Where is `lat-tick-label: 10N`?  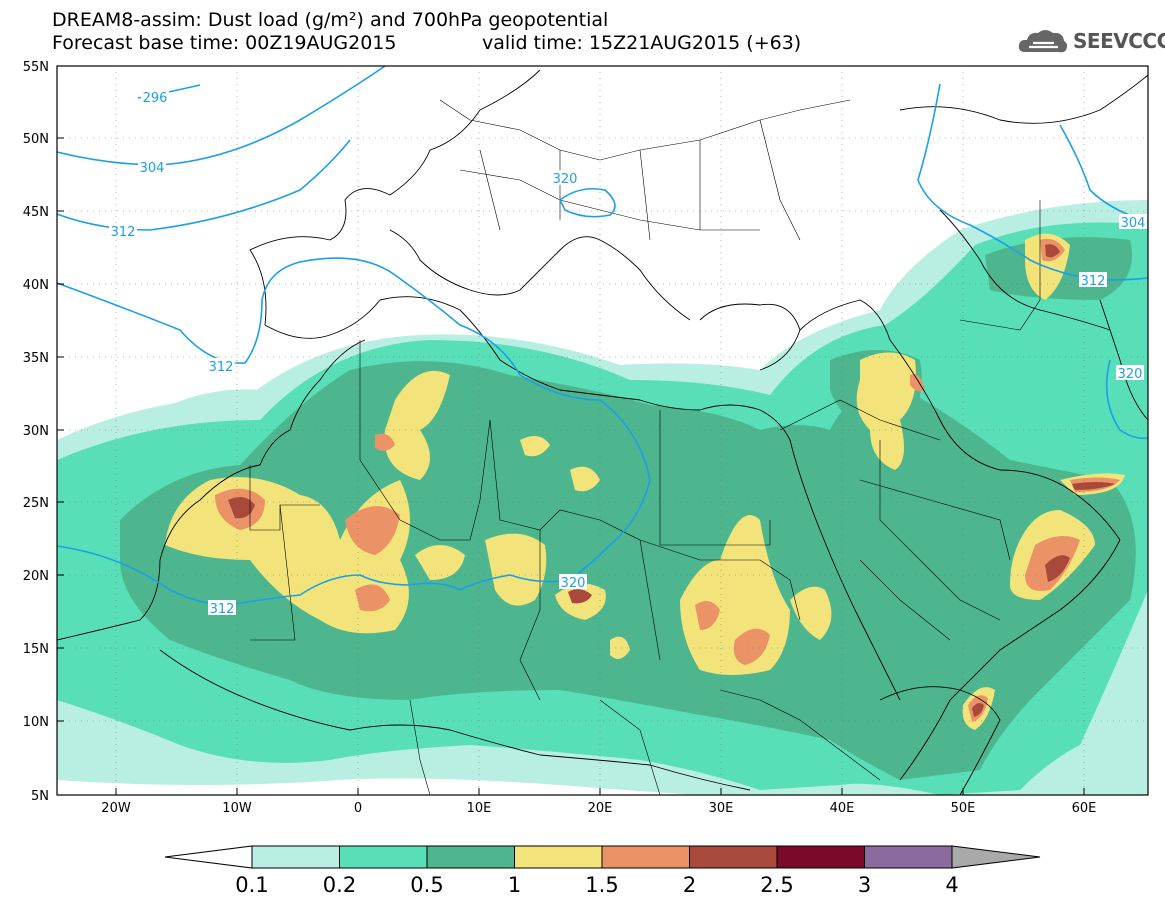 lat-tick-label: 10N is located at coordinates (36, 722).